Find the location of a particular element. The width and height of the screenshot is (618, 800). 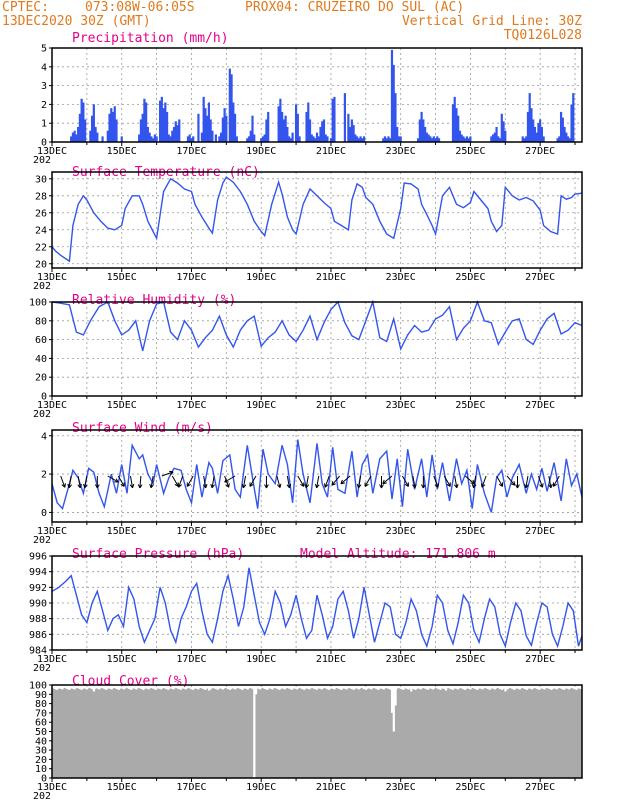

cloud-xtick-label: 15DEC is located at coordinates (122, 787).